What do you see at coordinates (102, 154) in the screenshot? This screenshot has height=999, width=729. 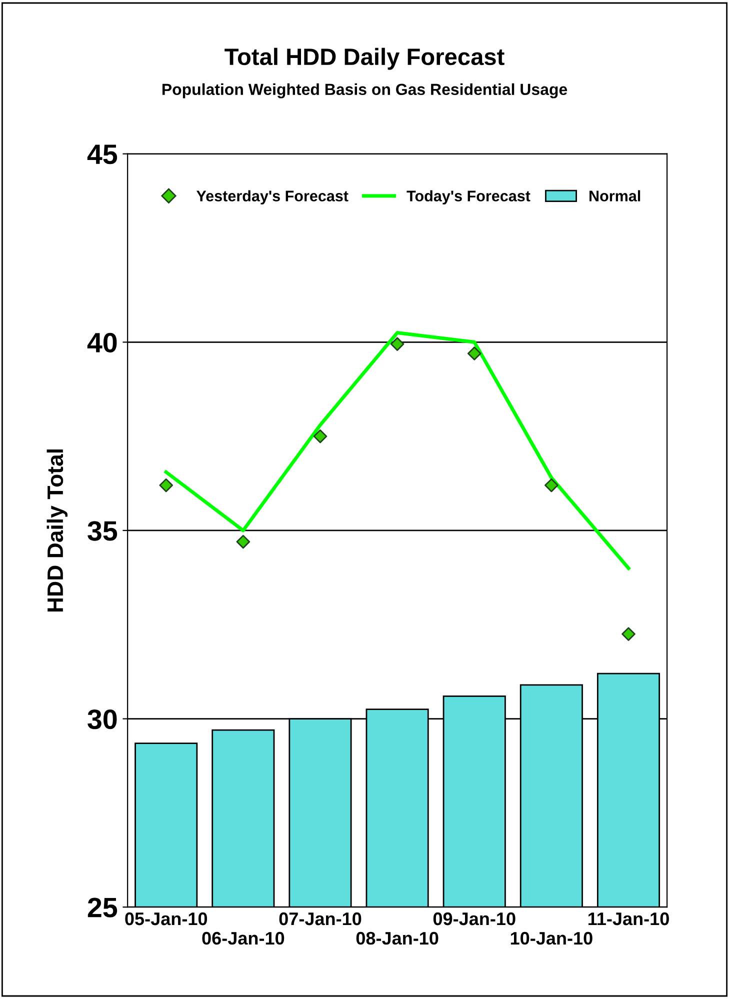 I see `y-tick-label: 45` at bounding box center [102, 154].